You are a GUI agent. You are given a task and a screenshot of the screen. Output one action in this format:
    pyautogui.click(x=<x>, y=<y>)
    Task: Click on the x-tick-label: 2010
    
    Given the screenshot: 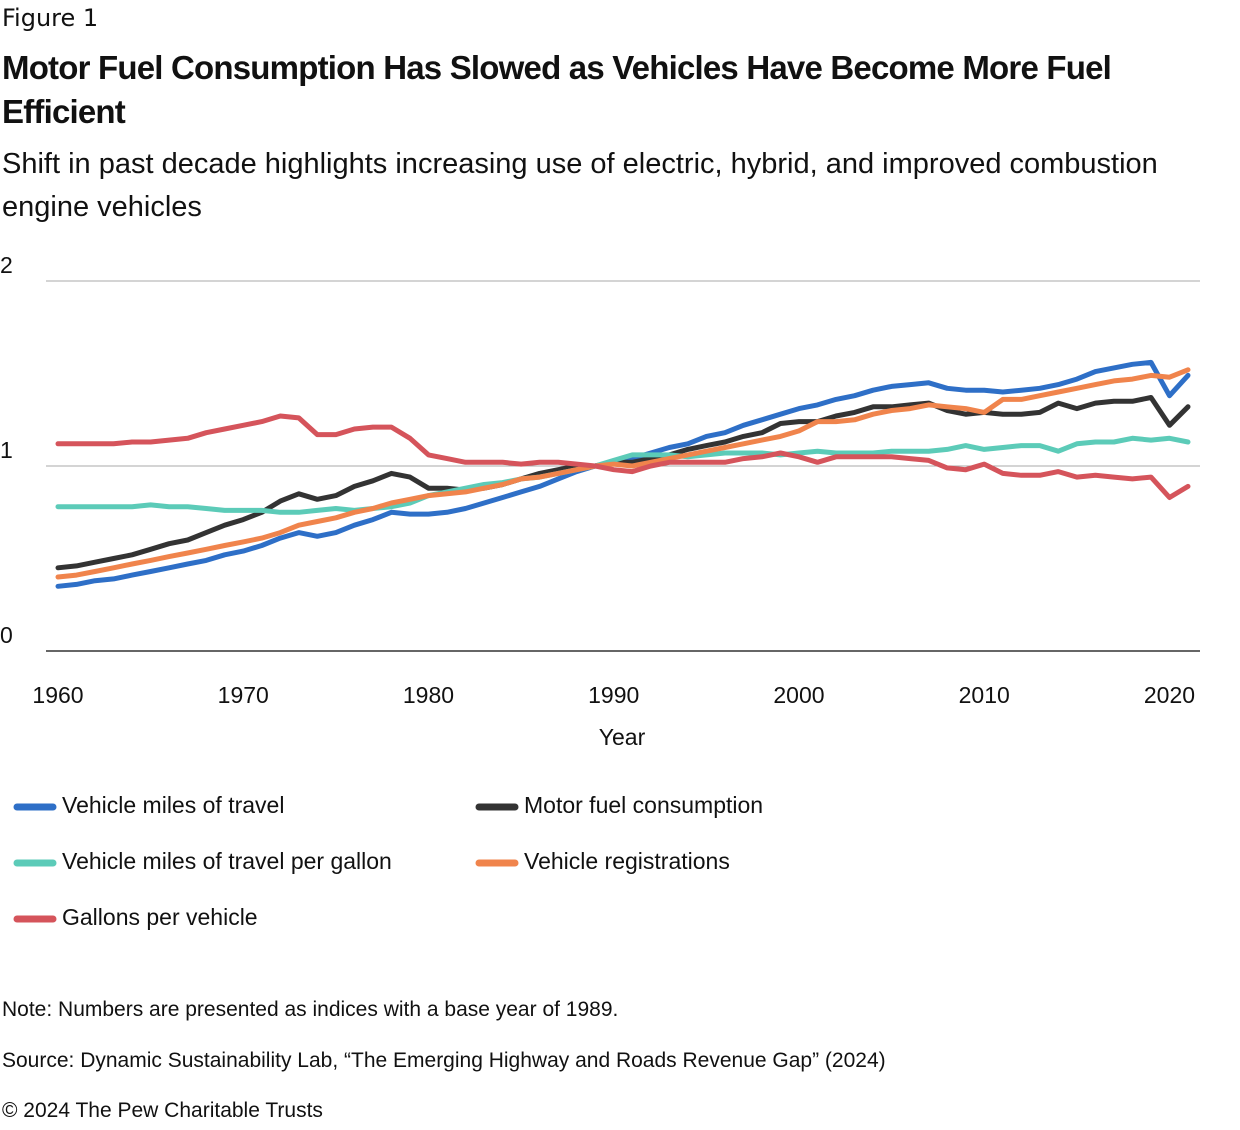 What is the action you would take?
    pyautogui.click(x=984, y=695)
    